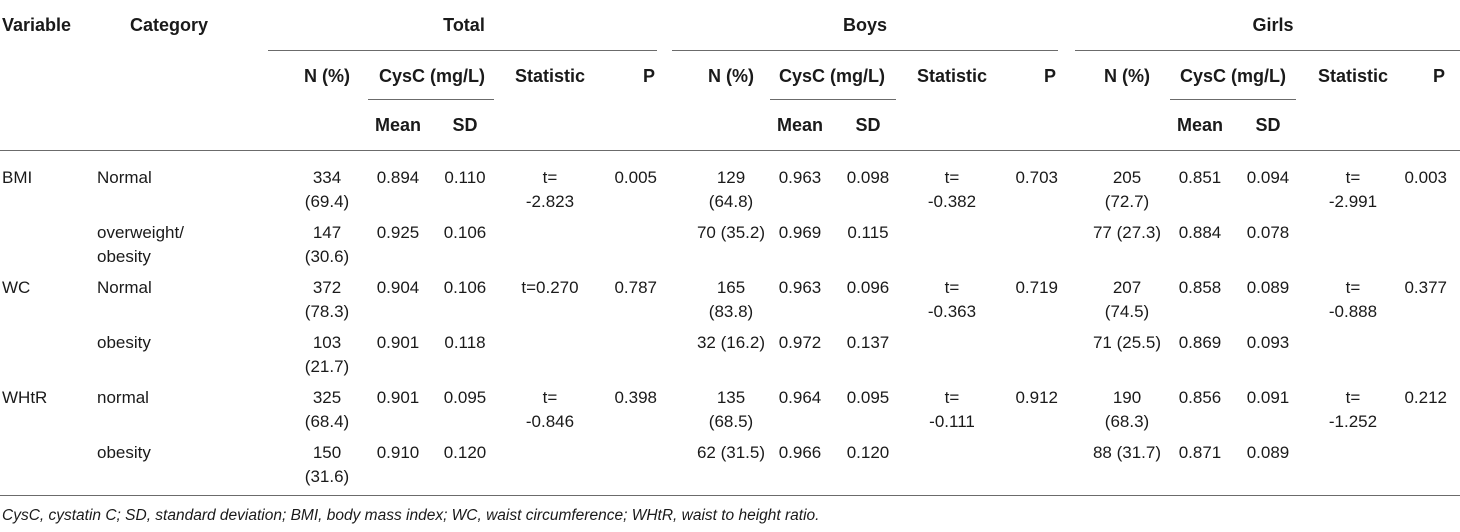 This screenshot has height=532, width=1460. I want to click on cell-sd-total: 0.120, so click(465, 452).